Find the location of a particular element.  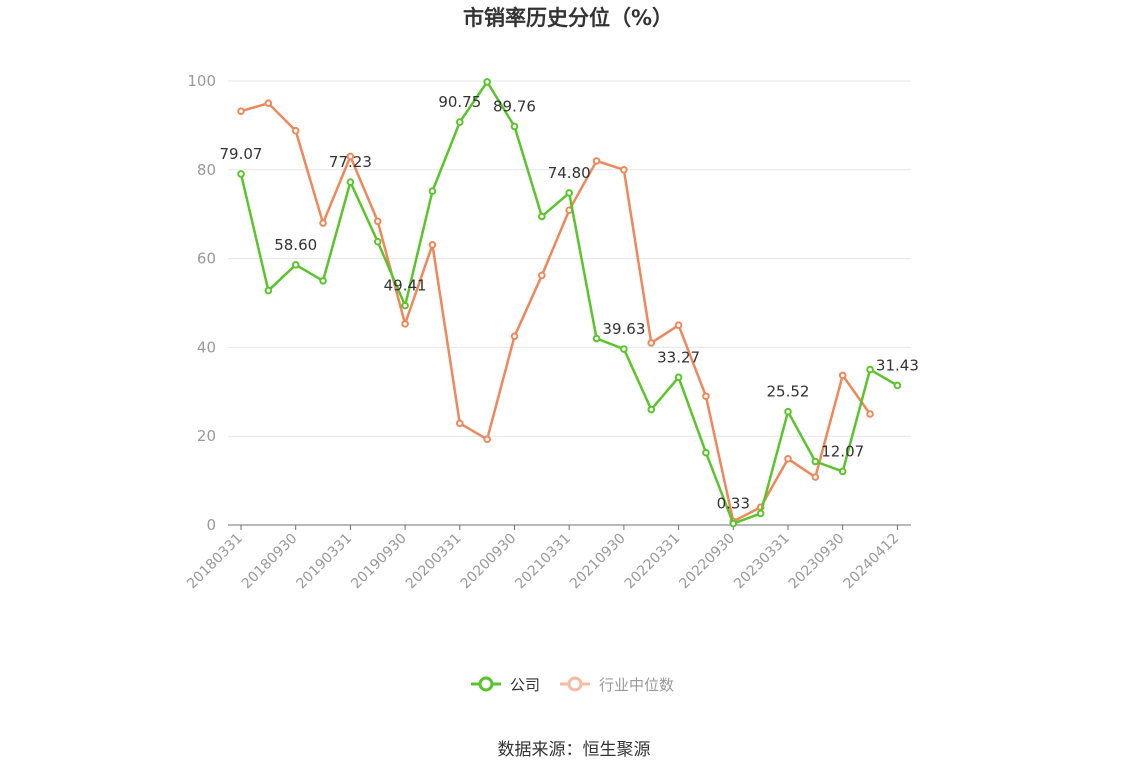

data-label: 12.07 is located at coordinates (842, 451).